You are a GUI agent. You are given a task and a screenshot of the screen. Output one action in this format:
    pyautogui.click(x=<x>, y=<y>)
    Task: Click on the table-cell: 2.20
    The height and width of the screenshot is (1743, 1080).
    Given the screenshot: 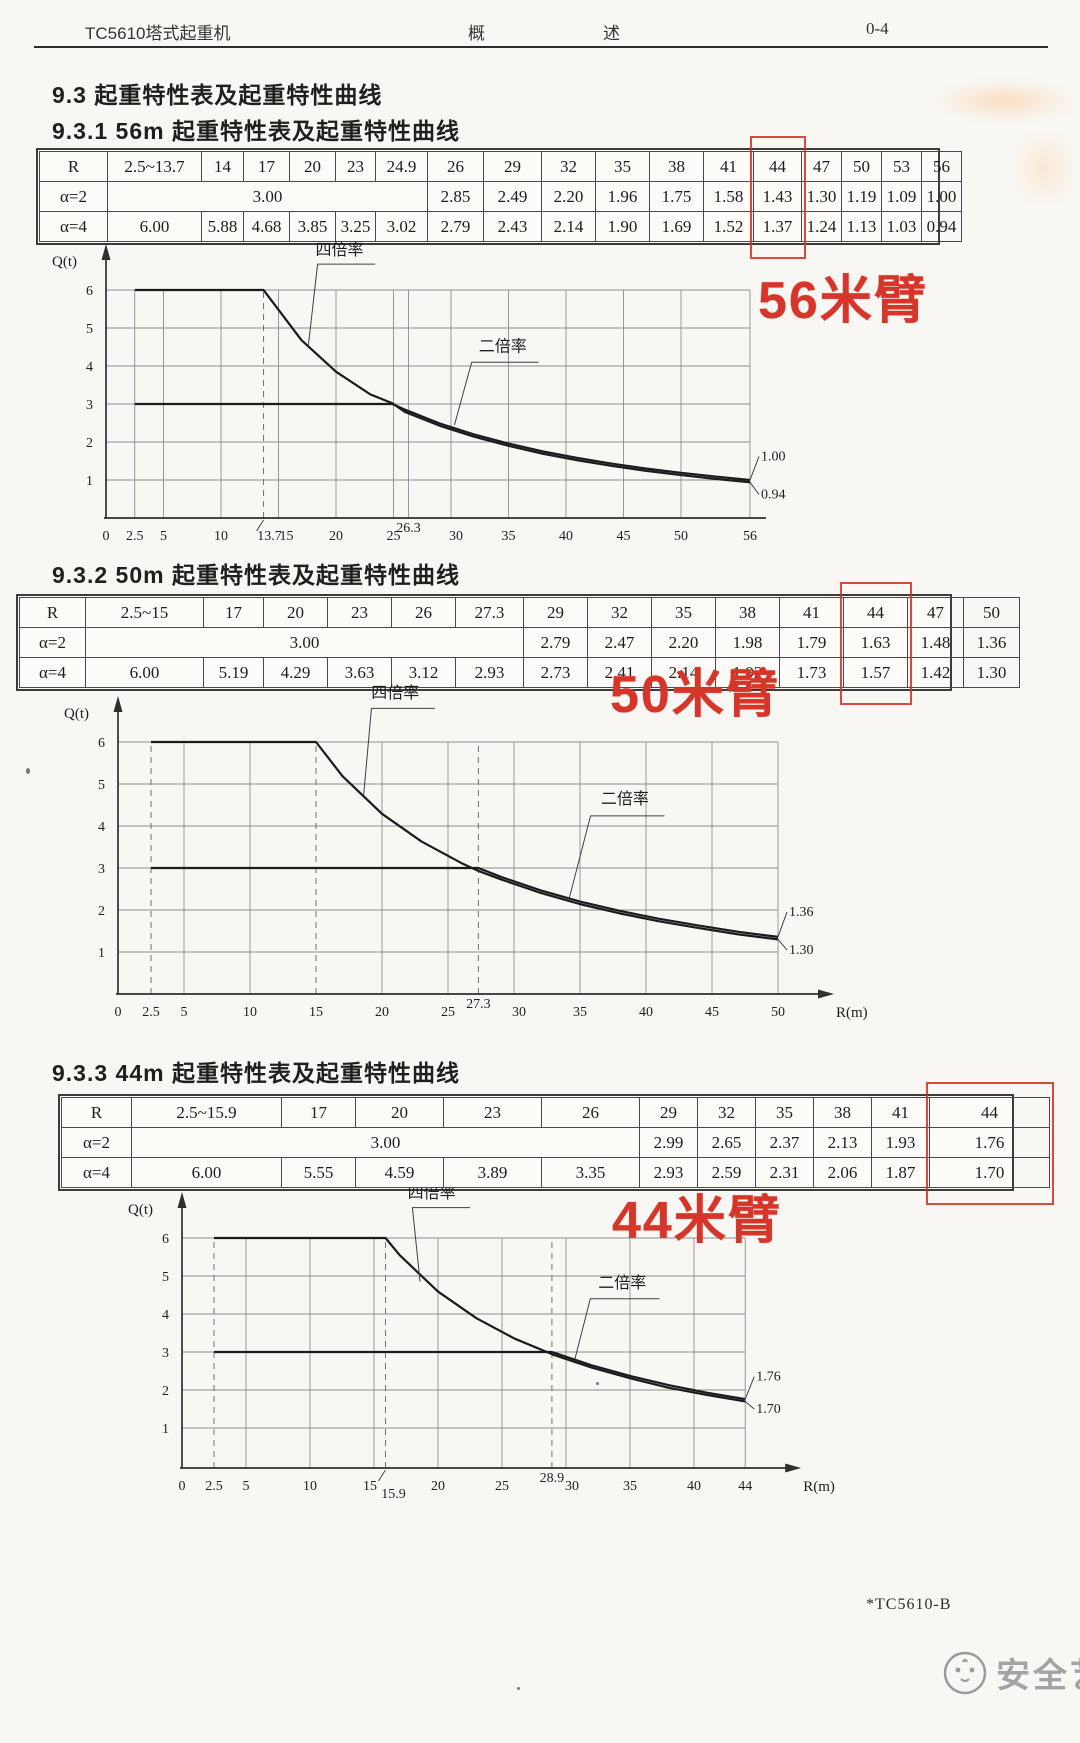 What is the action you would take?
    pyautogui.click(x=568, y=196)
    